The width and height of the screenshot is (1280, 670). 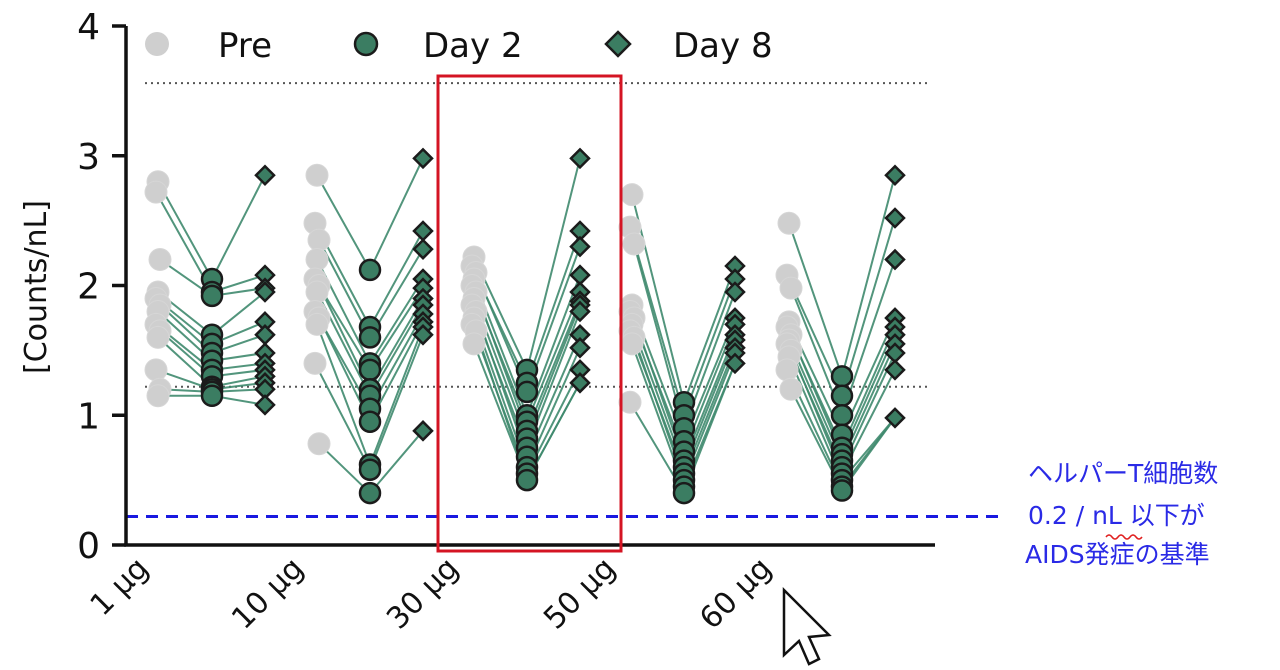 What do you see at coordinates (88, 287) in the screenshot?
I see `y-tick-label: 2` at bounding box center [88, 287].